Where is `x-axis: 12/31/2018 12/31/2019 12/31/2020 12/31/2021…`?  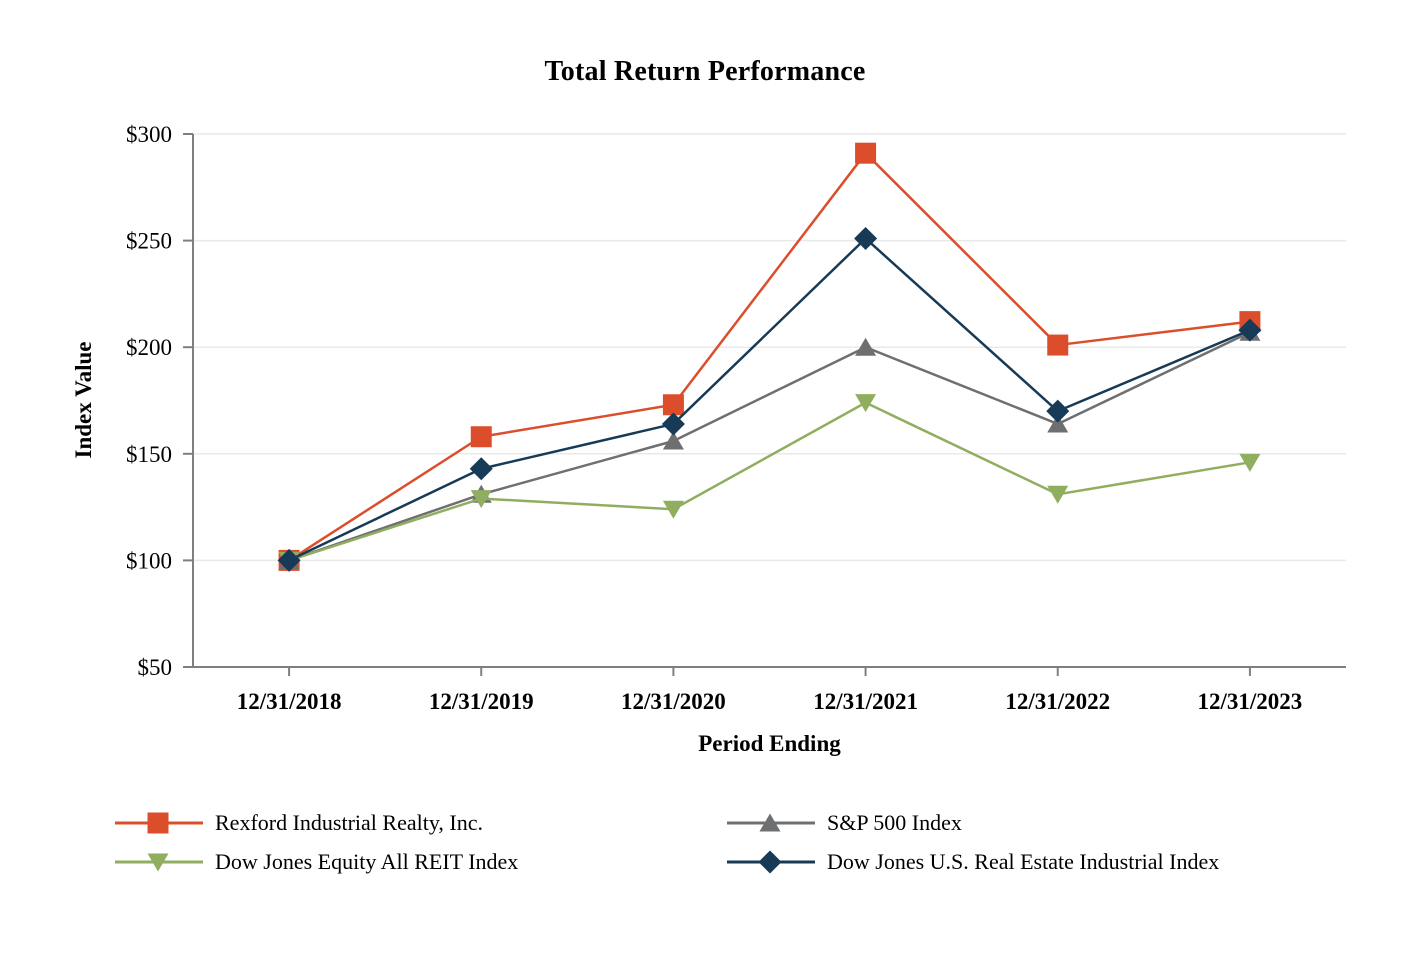 x-axis: 12/31/2018 12/31/2019 12/31/2020 12/31/2021… is located at coordinates (766, 690).